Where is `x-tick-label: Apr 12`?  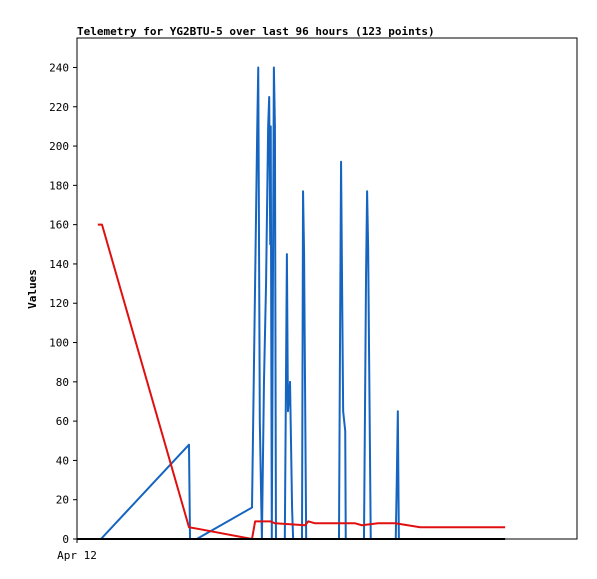
x-tick-label: Apr 12 is located at coordinates (77, 555).